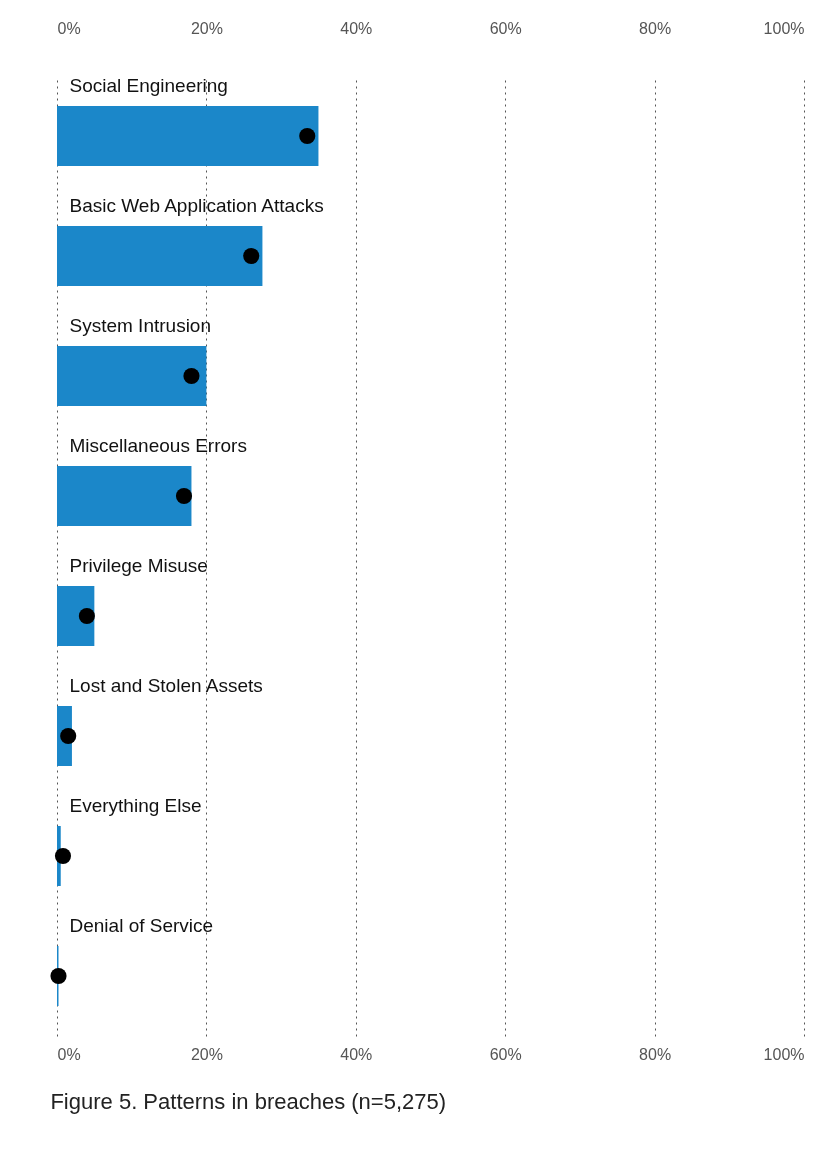 The height and width of the screenshot is (1153, 839). I want to click on x-tick-label: 0%, so click(69, 28).